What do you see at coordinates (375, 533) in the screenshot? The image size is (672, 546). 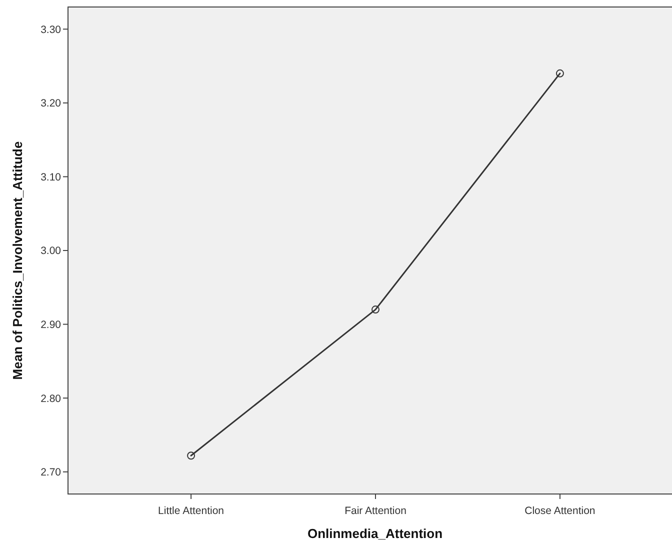 I see `x-axis-title: Onlinmedia_Attention` at bounding box center [375, 533].